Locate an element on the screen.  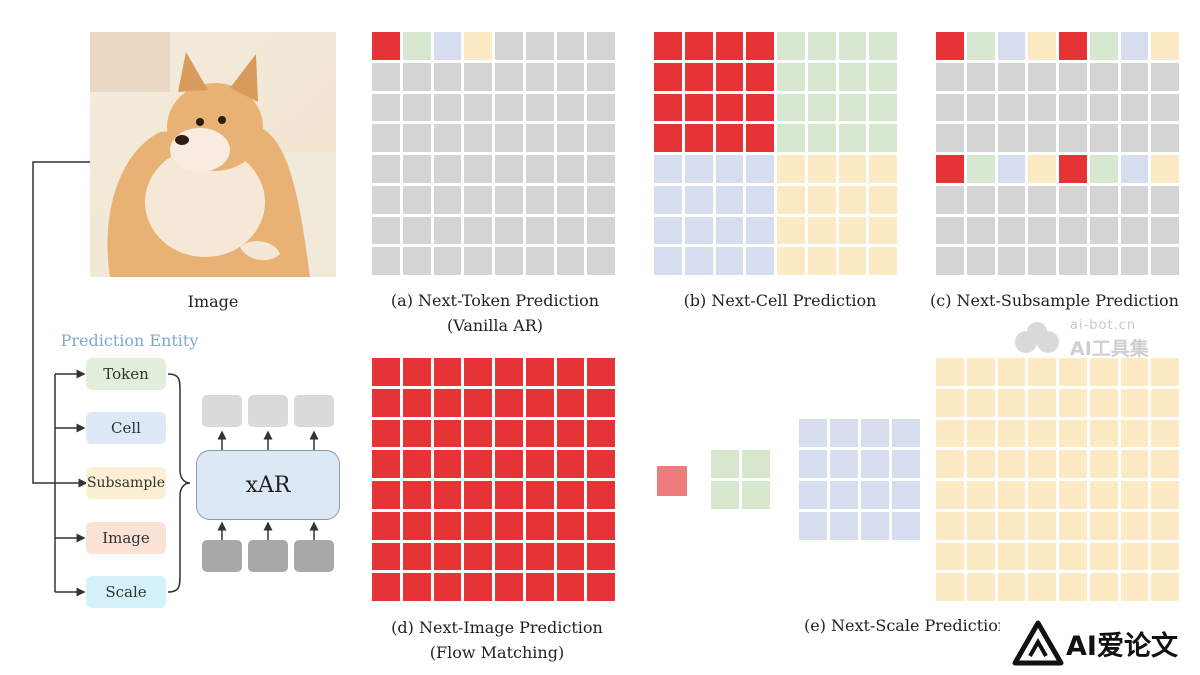
caption-e: (e) Next-Scale Prediction is located at coordinates (902, 625).